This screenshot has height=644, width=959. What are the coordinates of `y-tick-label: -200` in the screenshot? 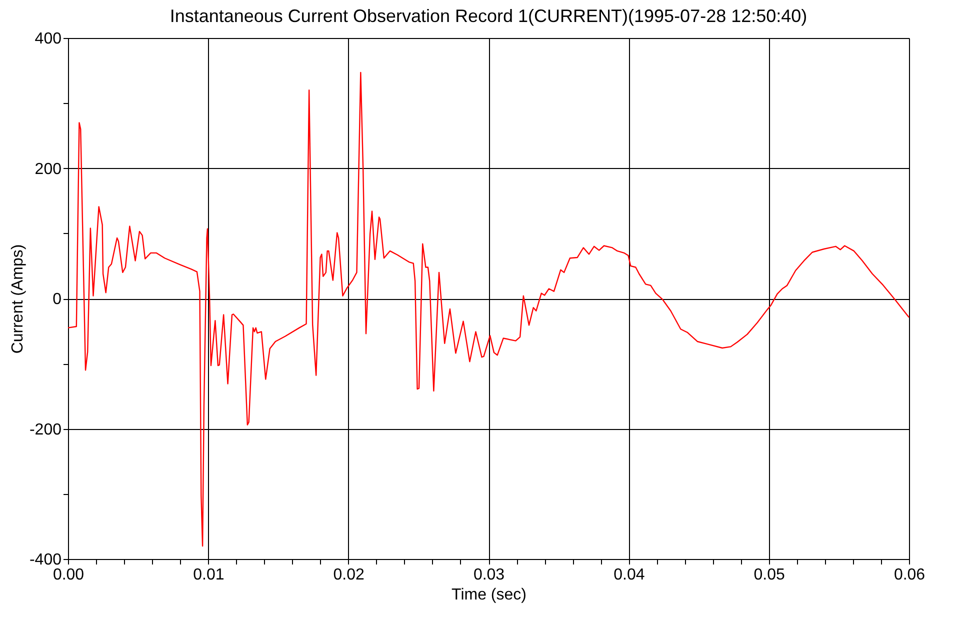 It's located at (45, 429).